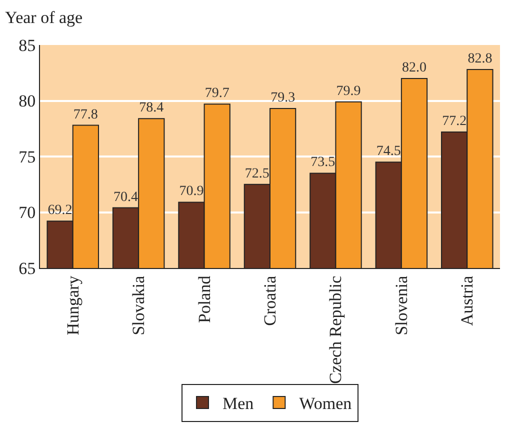 The image size is (510, 432). What do you see at coordinates (414, 68) in the screenshot?
I see `data-label: 82.0` at bounding box center [414, 68].